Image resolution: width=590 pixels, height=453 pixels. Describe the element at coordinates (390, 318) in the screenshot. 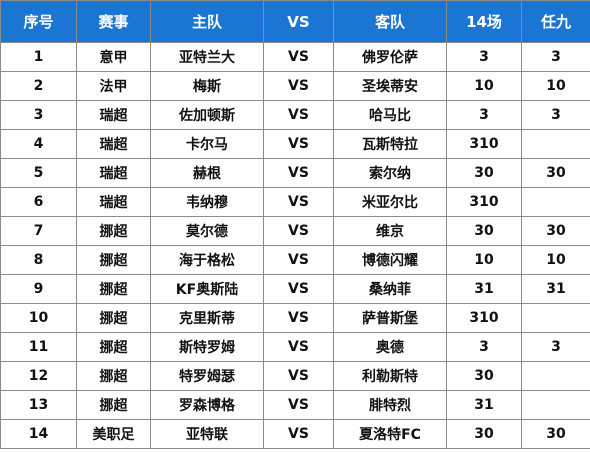

I see `cell-away-team: 萨普斯堡` at that location.